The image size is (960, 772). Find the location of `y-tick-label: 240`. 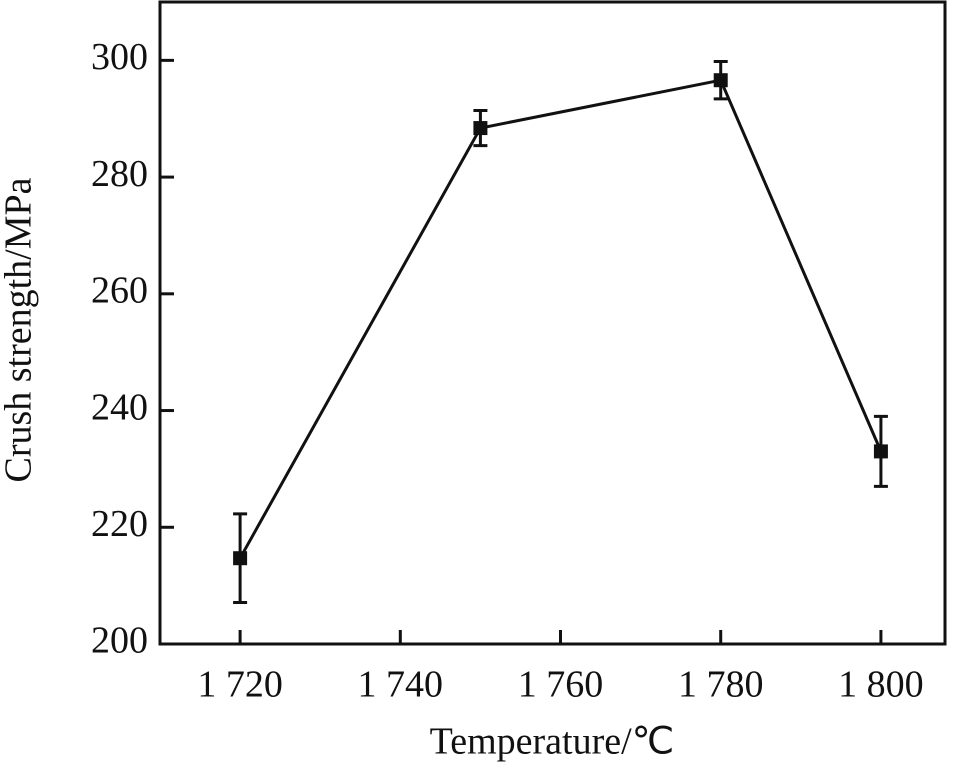

y-tick-label: 240 is located at coordinates (119, 407).